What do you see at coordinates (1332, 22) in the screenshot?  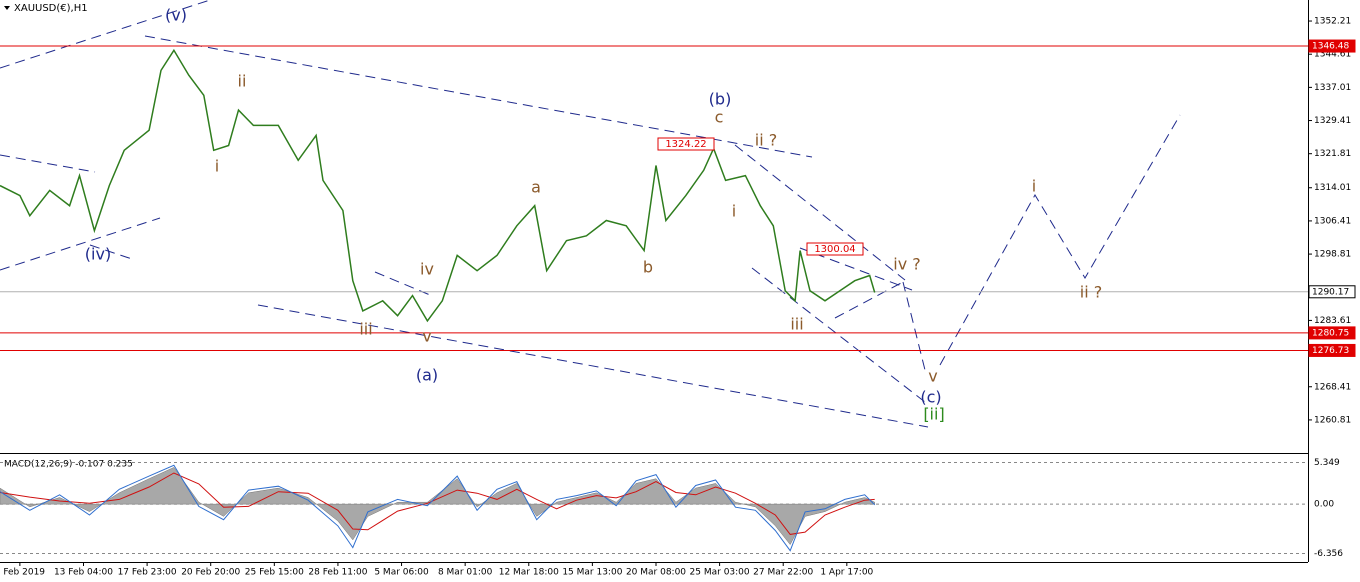 I see `y-tick-label: 1352.21` at bounding box center [1332, 22].